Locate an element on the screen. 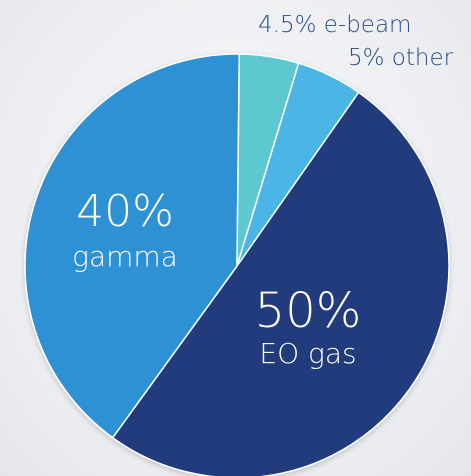 The width and height of the screenshot is (471, 476). other-outside-label: 5% other is located at coordinates (401, 58).